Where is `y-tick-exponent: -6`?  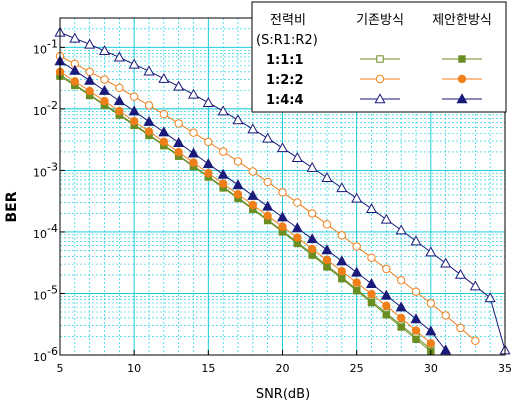 y-tick-exponent: -6 is located at coordinates (52, 351).